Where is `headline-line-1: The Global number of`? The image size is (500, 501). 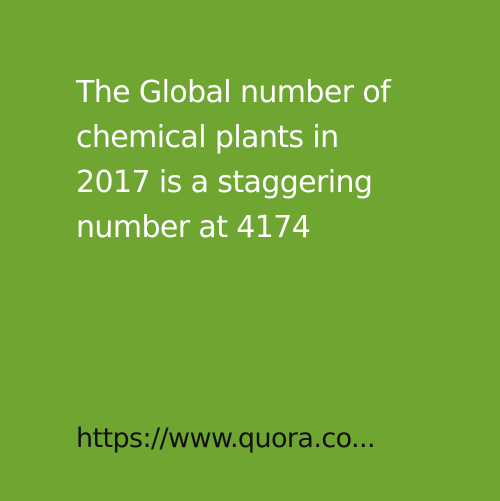
headline-line-1: The Global number of is located at coordinates (233, 92).